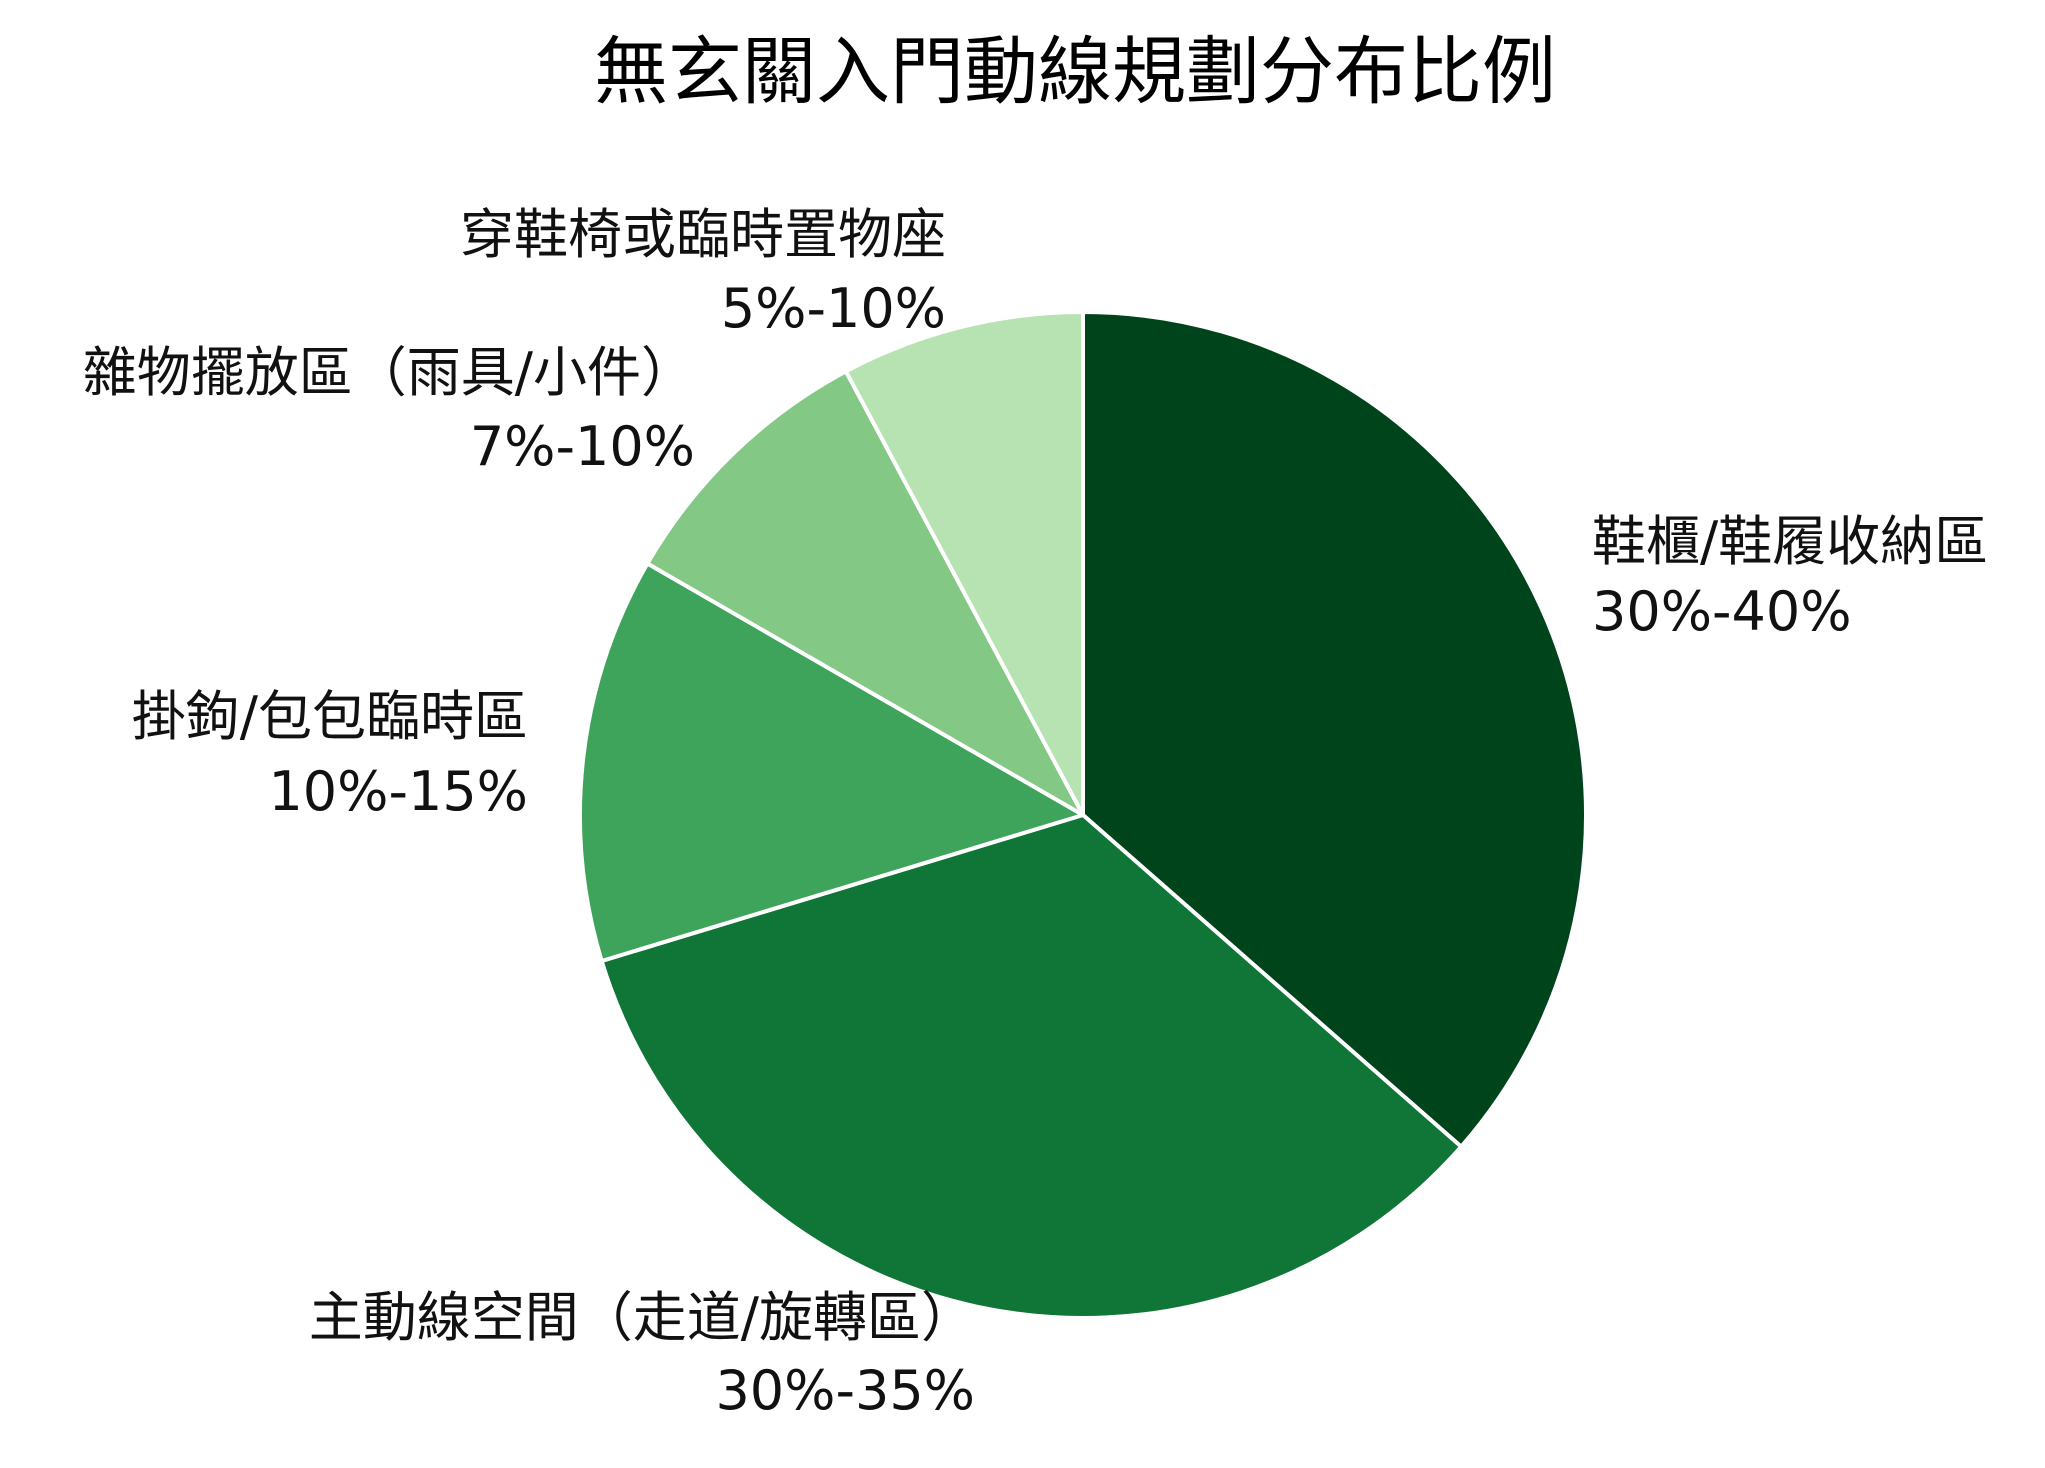  I want to click on range-seat: 5%-10%, so click(833, 308).